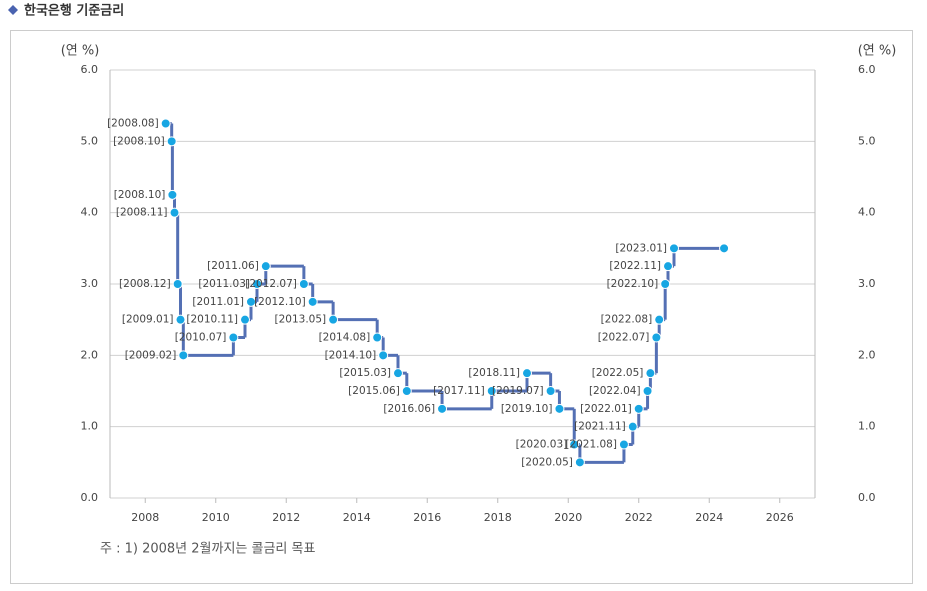 Image resolution: width=927 pixels, height=591 pixels. Describe the element at coordinates (90, 69) in the screenshot. I see `y-tick-label: 6.0` at that location.